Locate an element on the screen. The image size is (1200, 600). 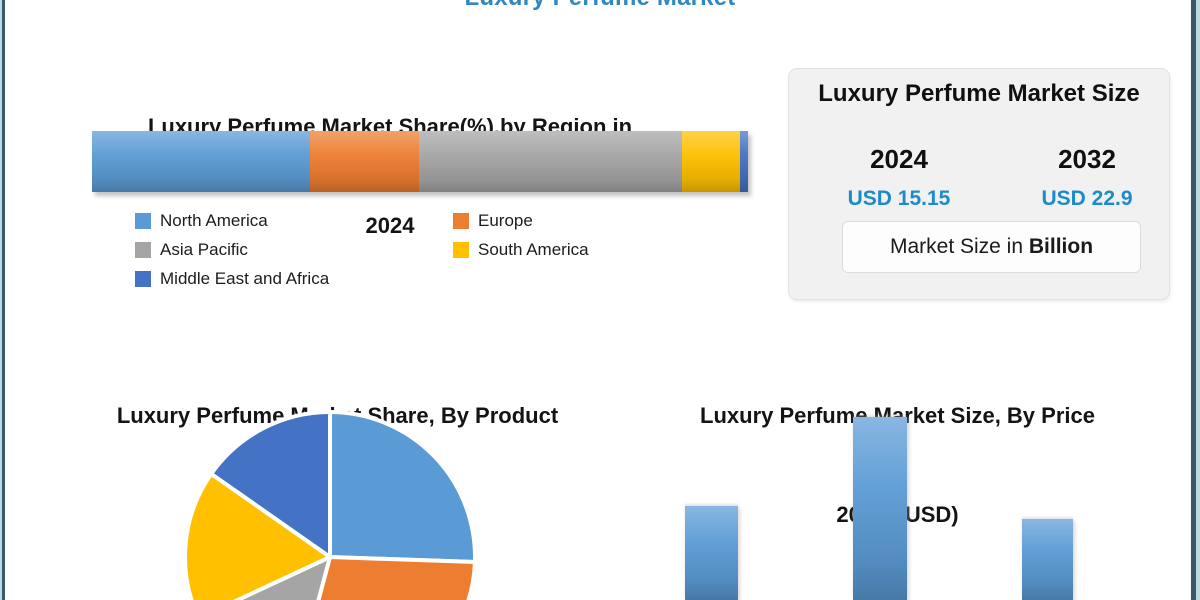
region-segment-europe is located at coordinates (364, 161).